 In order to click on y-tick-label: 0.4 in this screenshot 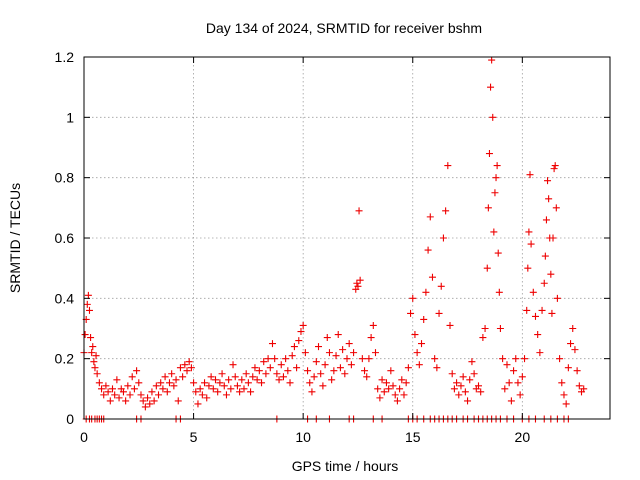, I will do `click(65, 298)`.